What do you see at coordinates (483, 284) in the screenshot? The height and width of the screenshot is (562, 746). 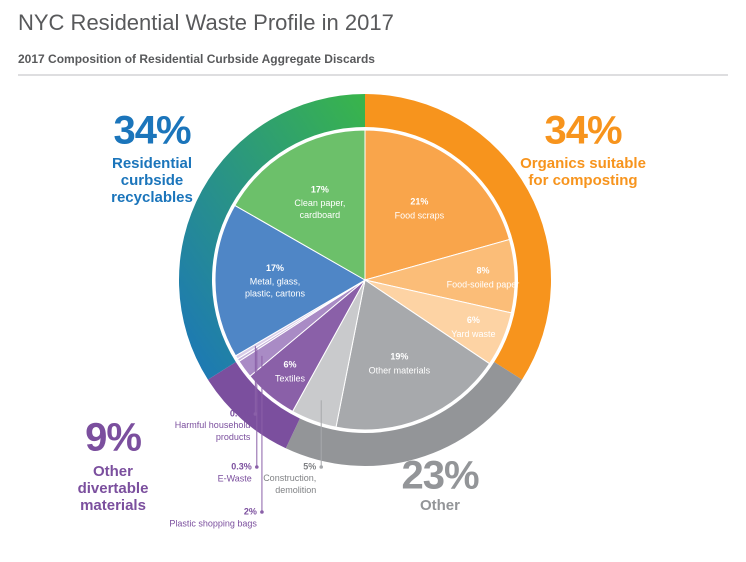 I see `slice-label: Food-soiled paper` at bounding box center [483, 284].